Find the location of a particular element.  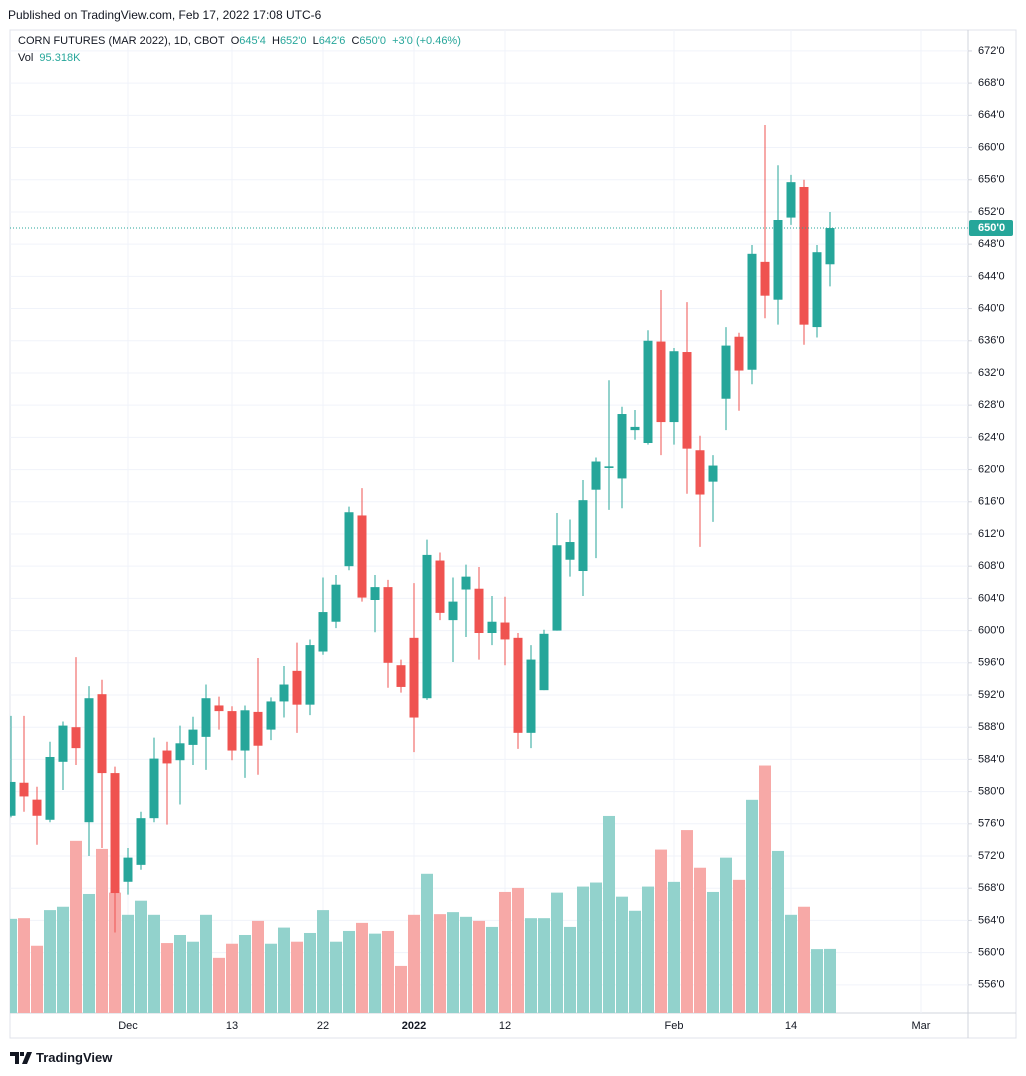

logo is located at coordinates (21, 1057).